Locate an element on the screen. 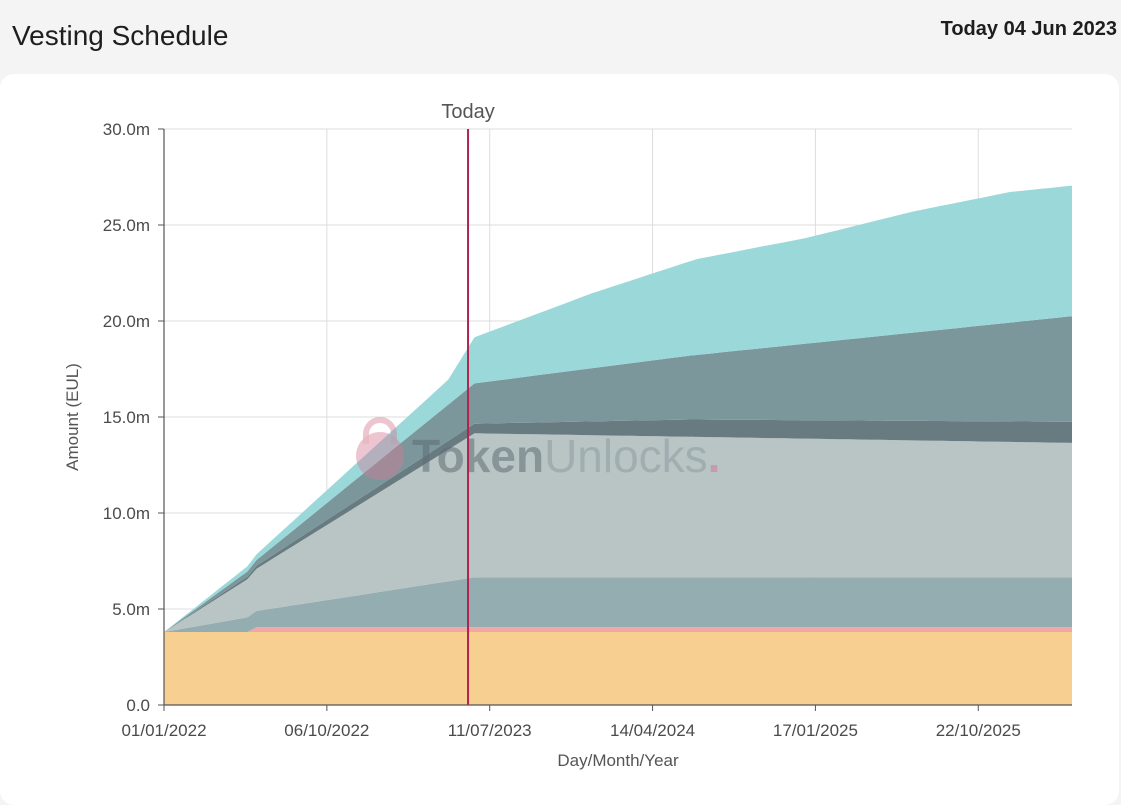  watermark-brand-light: Unlocks is located at coordinates (626, 456).